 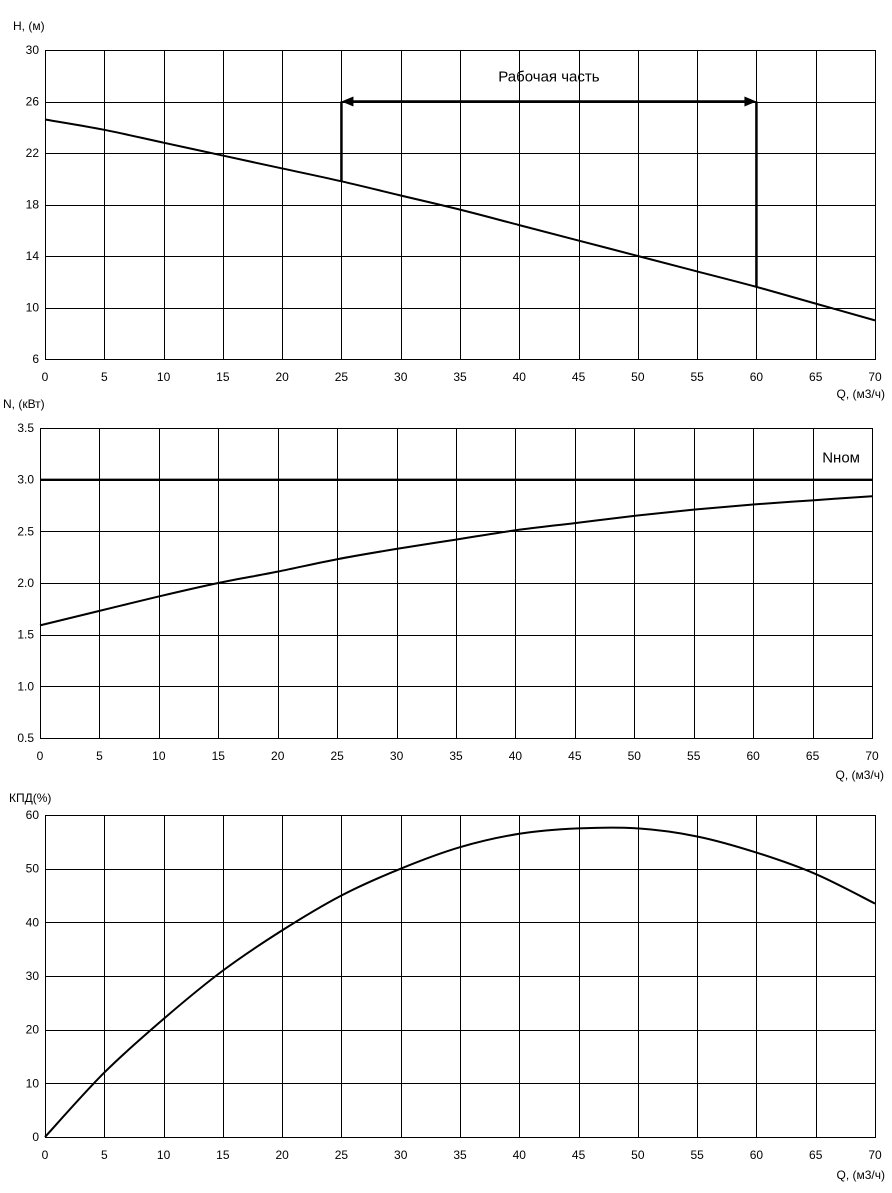 I want to click on series-label: Nном, so click(x=841, y=458).